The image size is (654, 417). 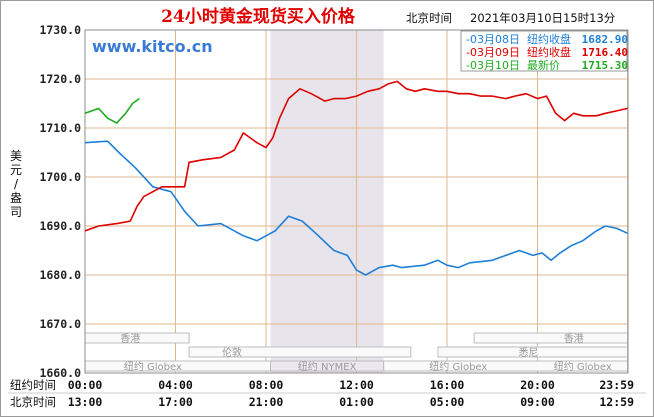 I want to click on x-tick-bj: 17:00, so click(x=175, y=402).